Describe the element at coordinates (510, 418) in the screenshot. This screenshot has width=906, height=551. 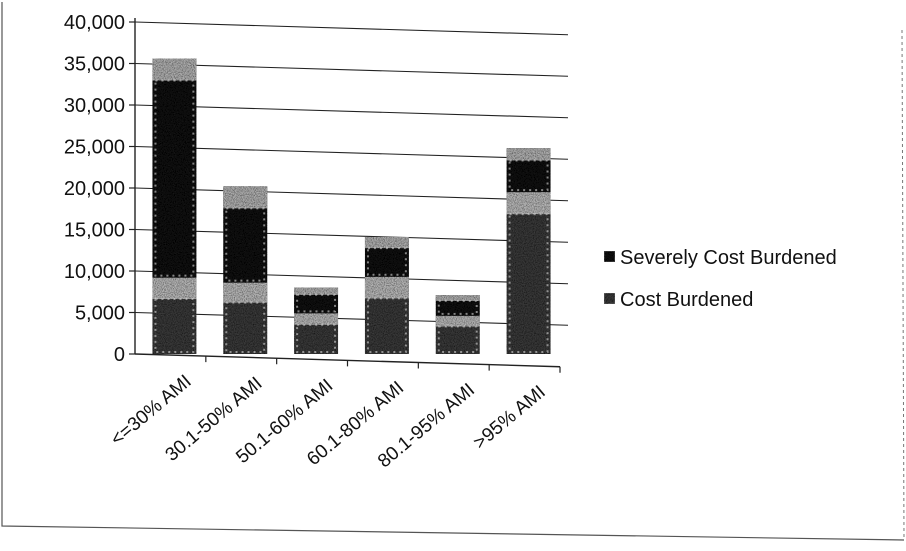
I see `x-tick-label: >95% AMI` at that location.